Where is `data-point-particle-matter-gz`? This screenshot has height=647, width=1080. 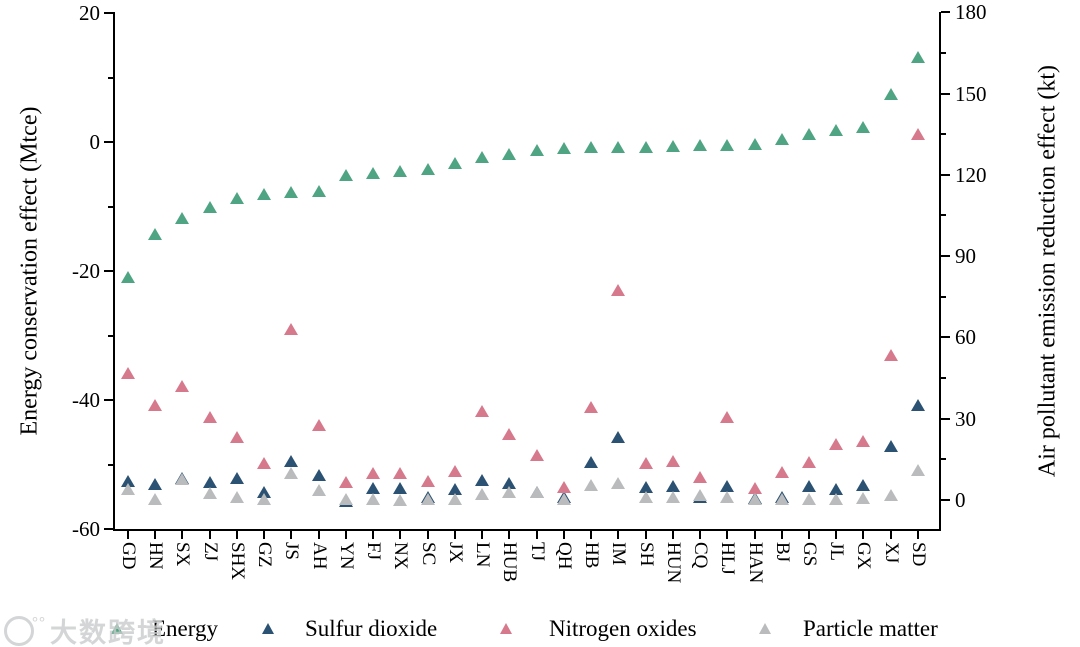 data-point-particle-matter-gz is located at coordinates (264, 498).